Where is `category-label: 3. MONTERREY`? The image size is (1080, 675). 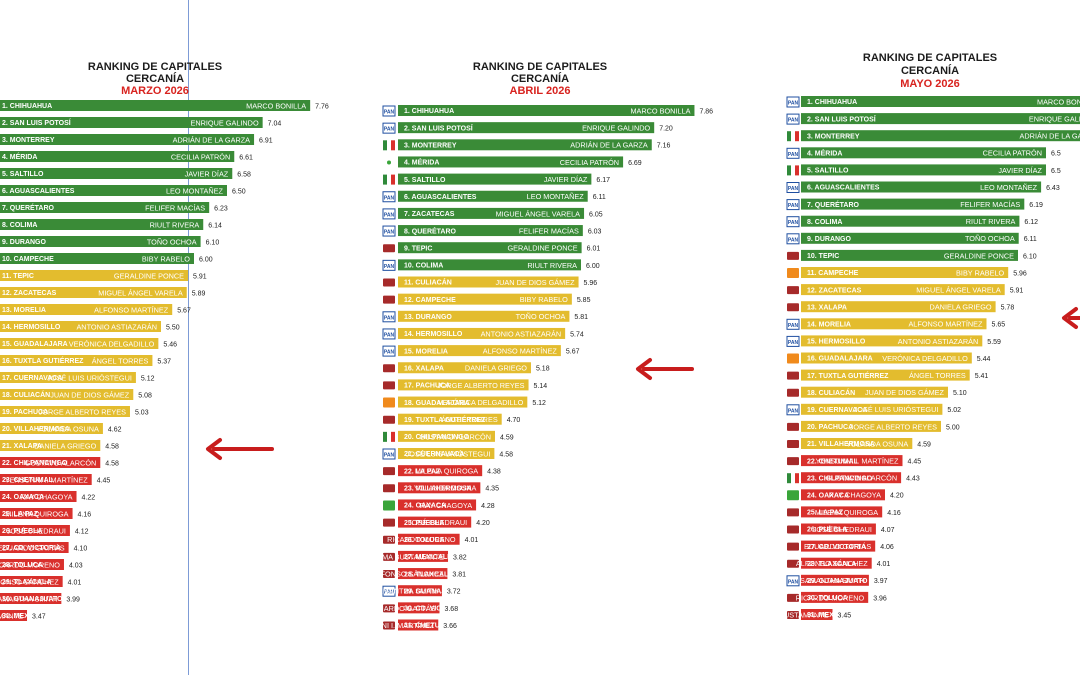
category-label: 3. MONTERREY is located at coordinates (833, 136).